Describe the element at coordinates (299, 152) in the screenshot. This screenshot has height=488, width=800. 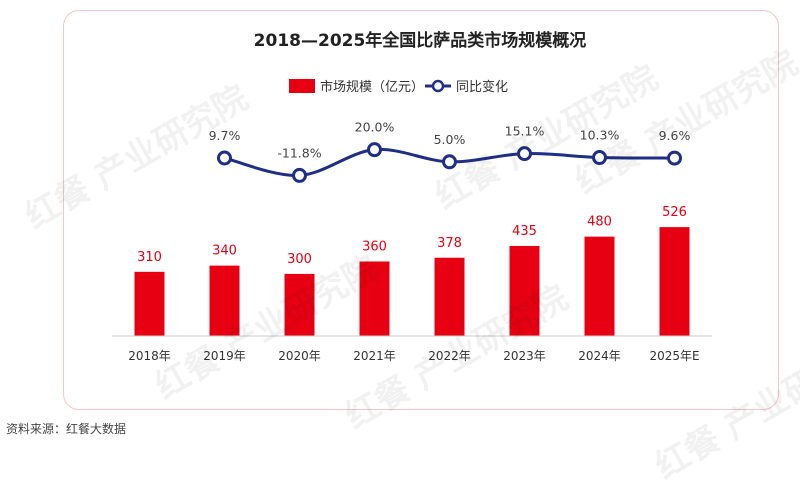
I see `growth-value-label: -11.8%` at that location.